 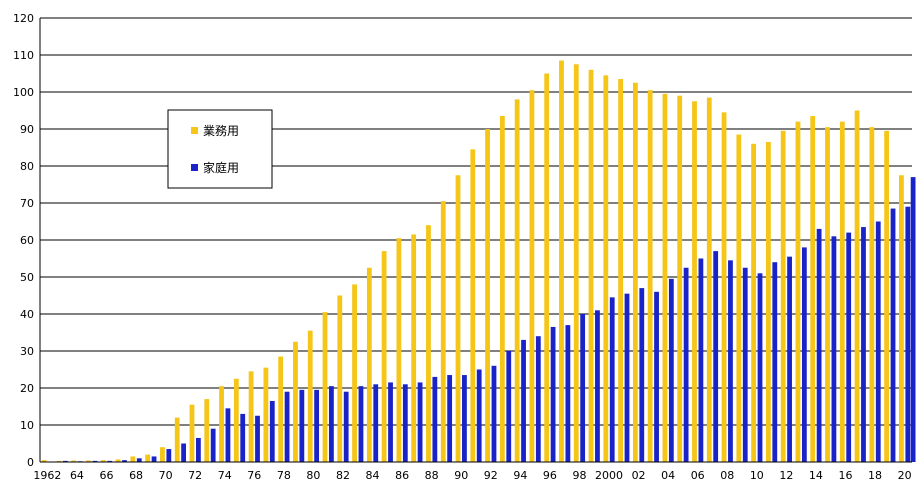 What do you see at coordinates (27, 203) in the screenshot?
I see `y-tick-label: 70` at bounding box center [27, 203].